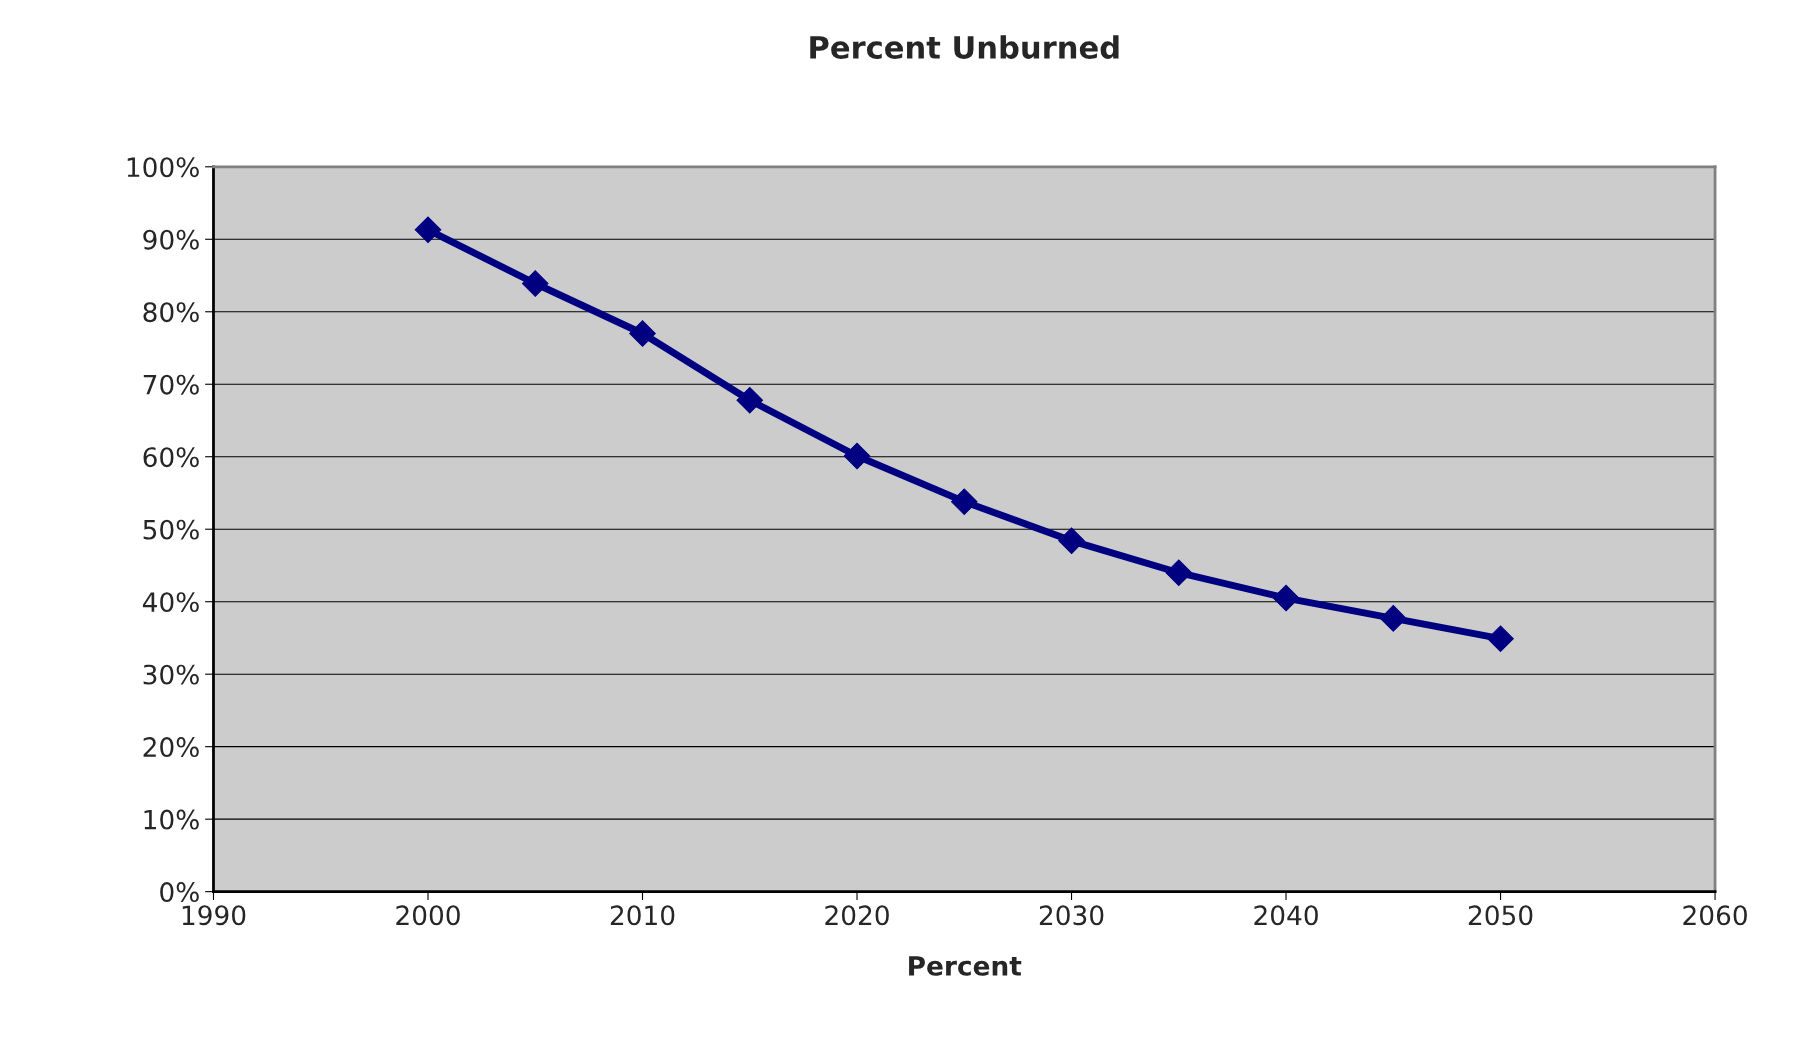  Describe the element at coordinates (642, 915) in the screenshot. I see `x-tick-label: 2010` at that location.